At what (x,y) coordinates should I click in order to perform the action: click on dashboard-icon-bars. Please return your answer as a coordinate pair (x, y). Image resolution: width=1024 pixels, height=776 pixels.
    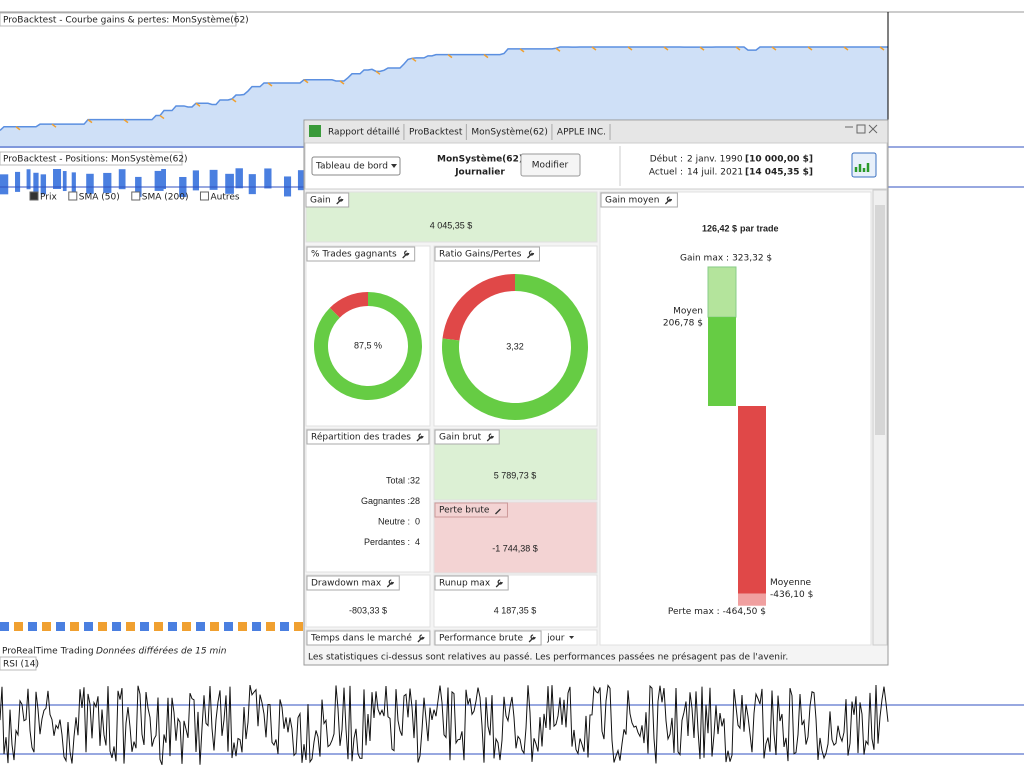
    Looking at the image, I should click on (862, 167).